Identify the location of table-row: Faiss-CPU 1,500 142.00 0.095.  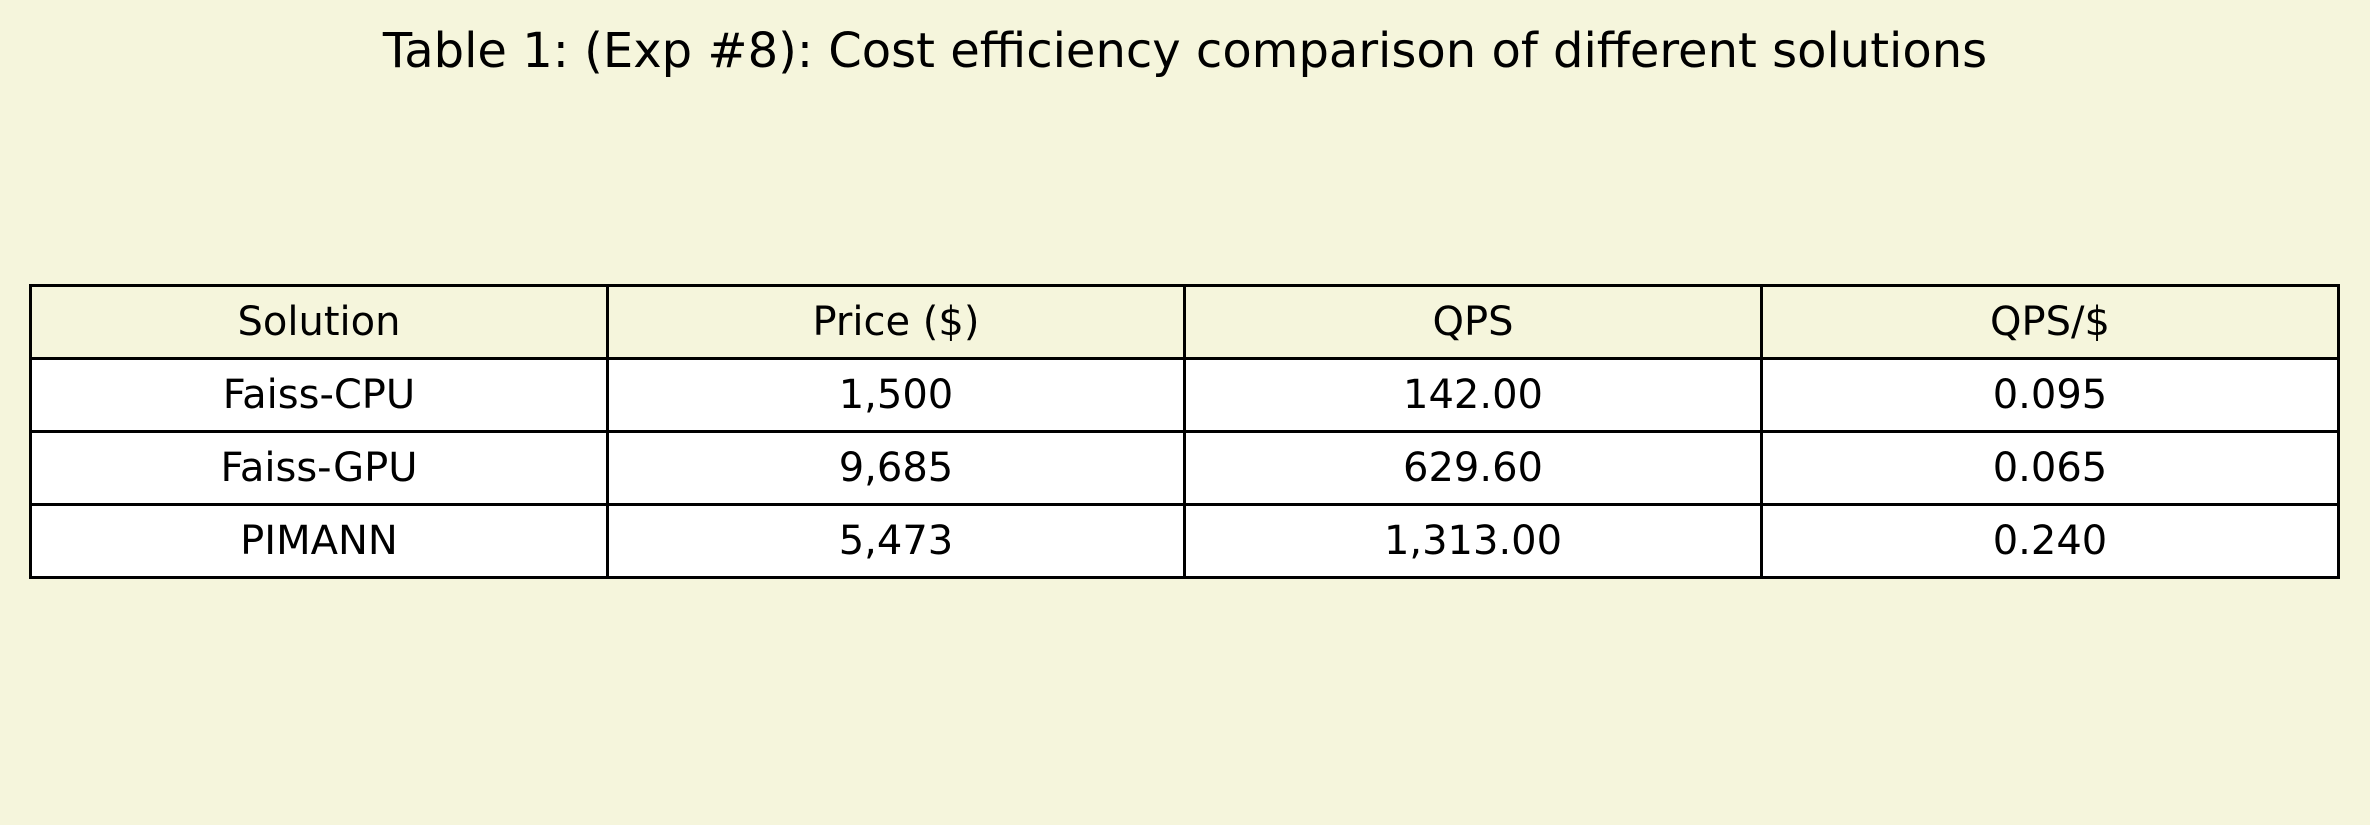
(1184, 395).